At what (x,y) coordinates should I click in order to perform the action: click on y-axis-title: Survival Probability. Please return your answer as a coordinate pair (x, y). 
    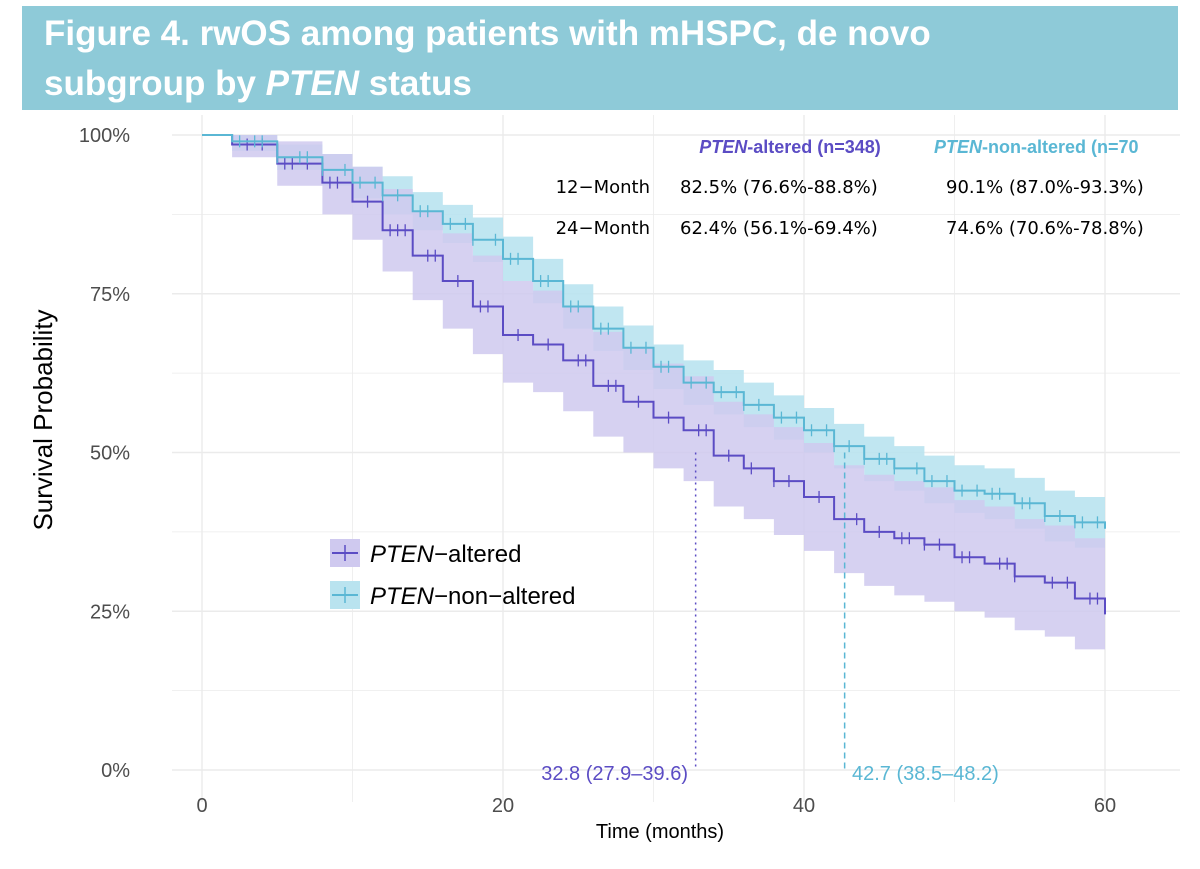
    Looking at the image, I should click on (43, 419).